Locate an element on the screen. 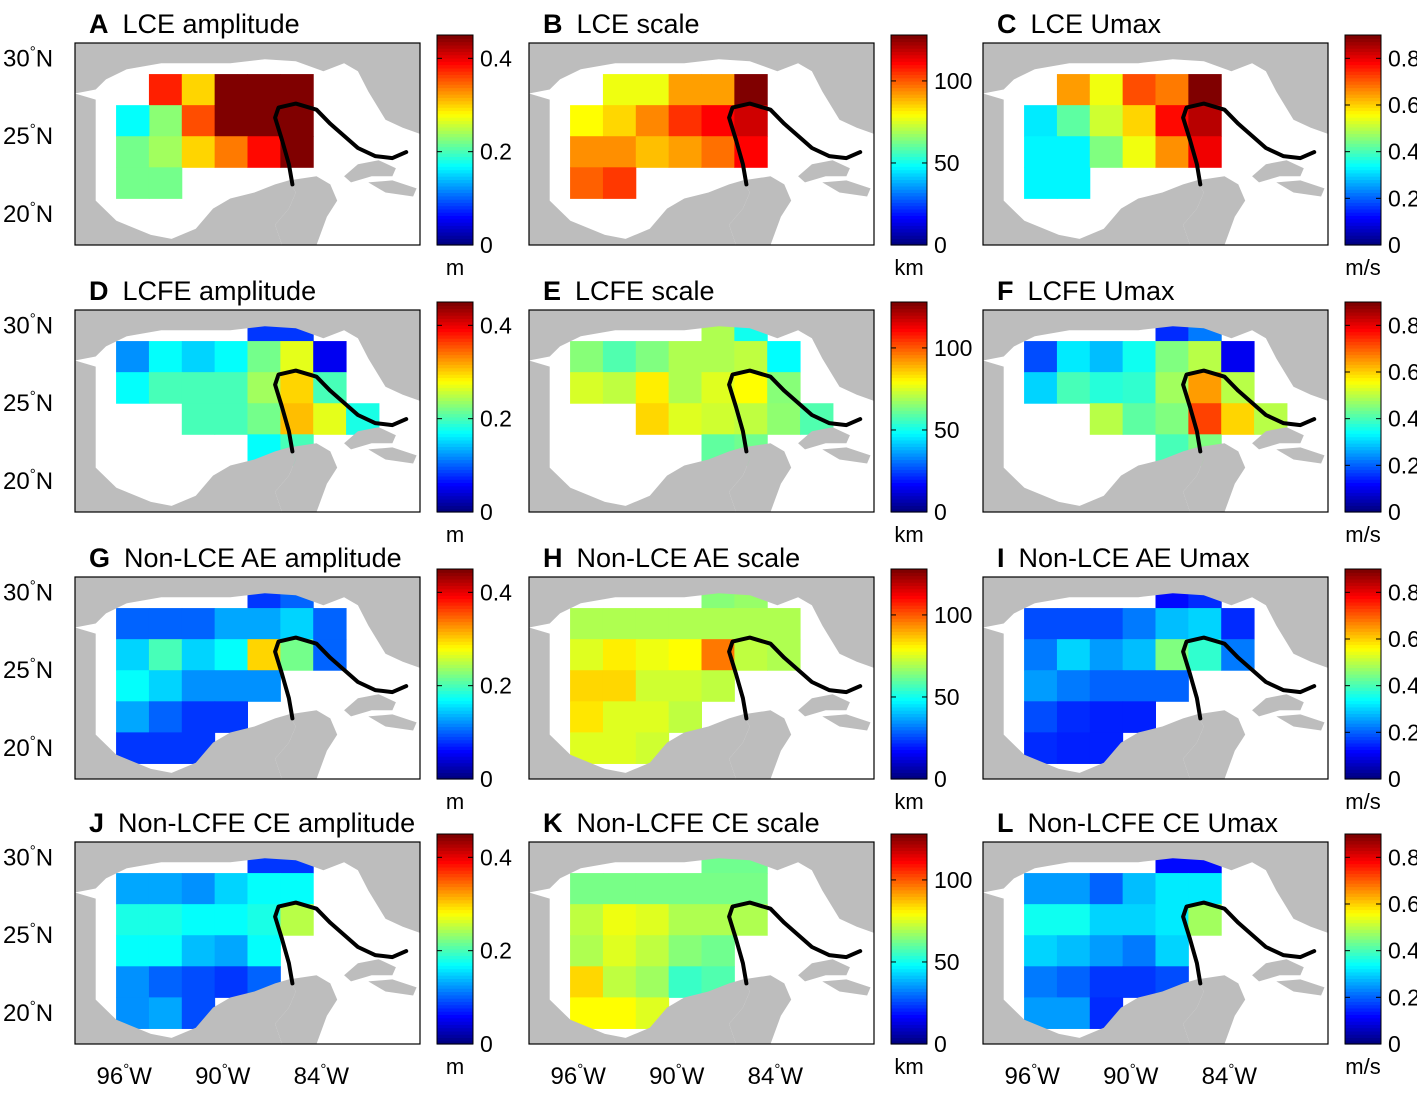 The height and width of the screenshot is (1094, 1417). lat-value: 30 is located at coordinates (16, 858).